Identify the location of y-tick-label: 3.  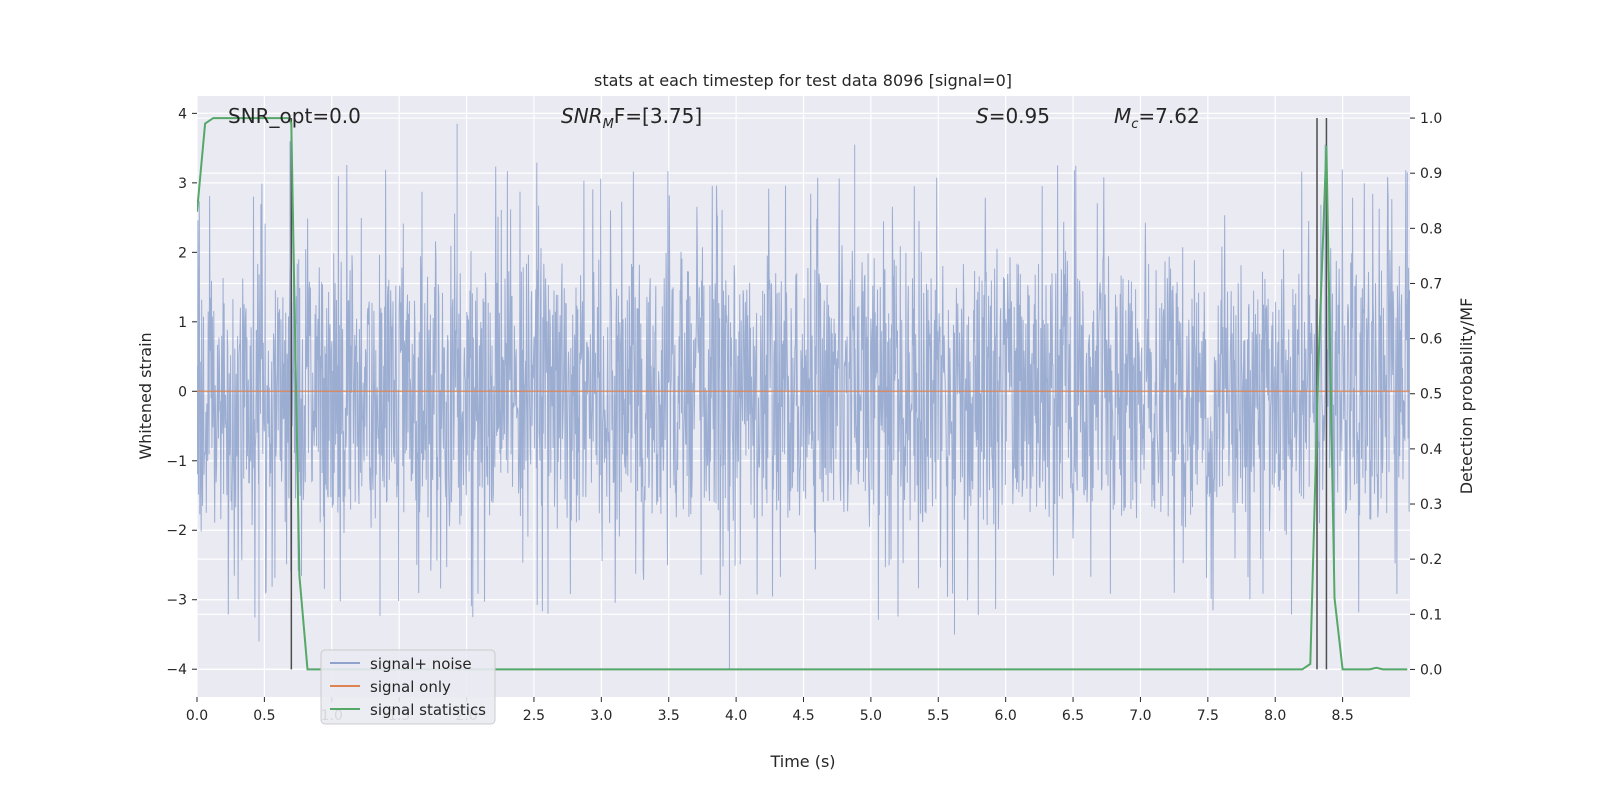
(182, 184).